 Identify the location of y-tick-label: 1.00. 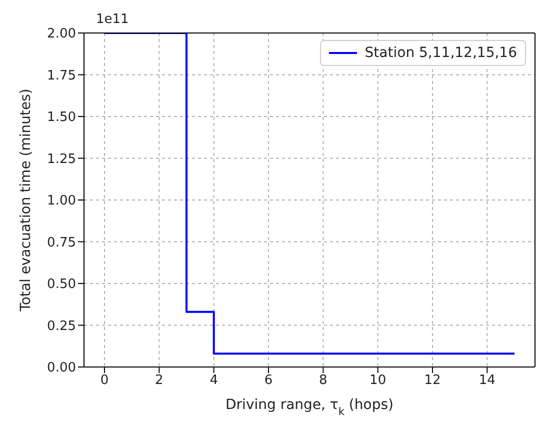
(61, 201).